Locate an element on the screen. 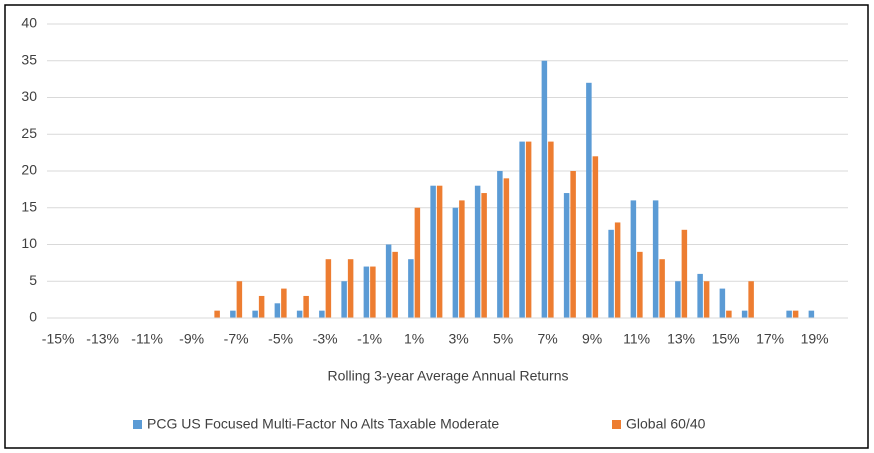  x-tick-label: 9% is located at coordinates (592, 339).